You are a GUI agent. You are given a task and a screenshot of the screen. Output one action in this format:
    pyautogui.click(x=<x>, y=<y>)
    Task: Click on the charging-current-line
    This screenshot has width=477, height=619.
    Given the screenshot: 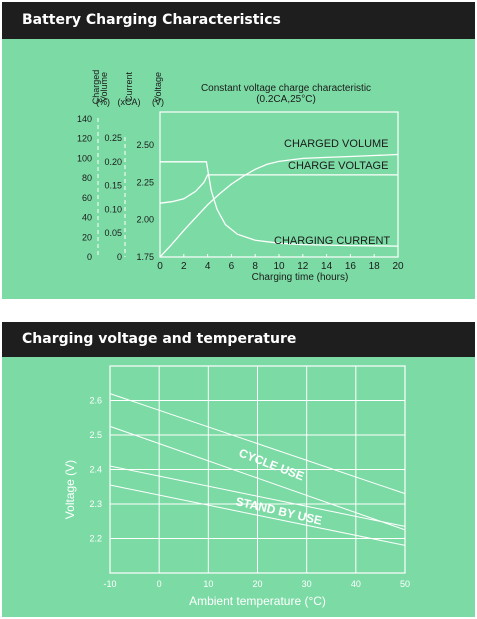 What is the action you would take?
    pyautogui.click(x=279, y=204)
    